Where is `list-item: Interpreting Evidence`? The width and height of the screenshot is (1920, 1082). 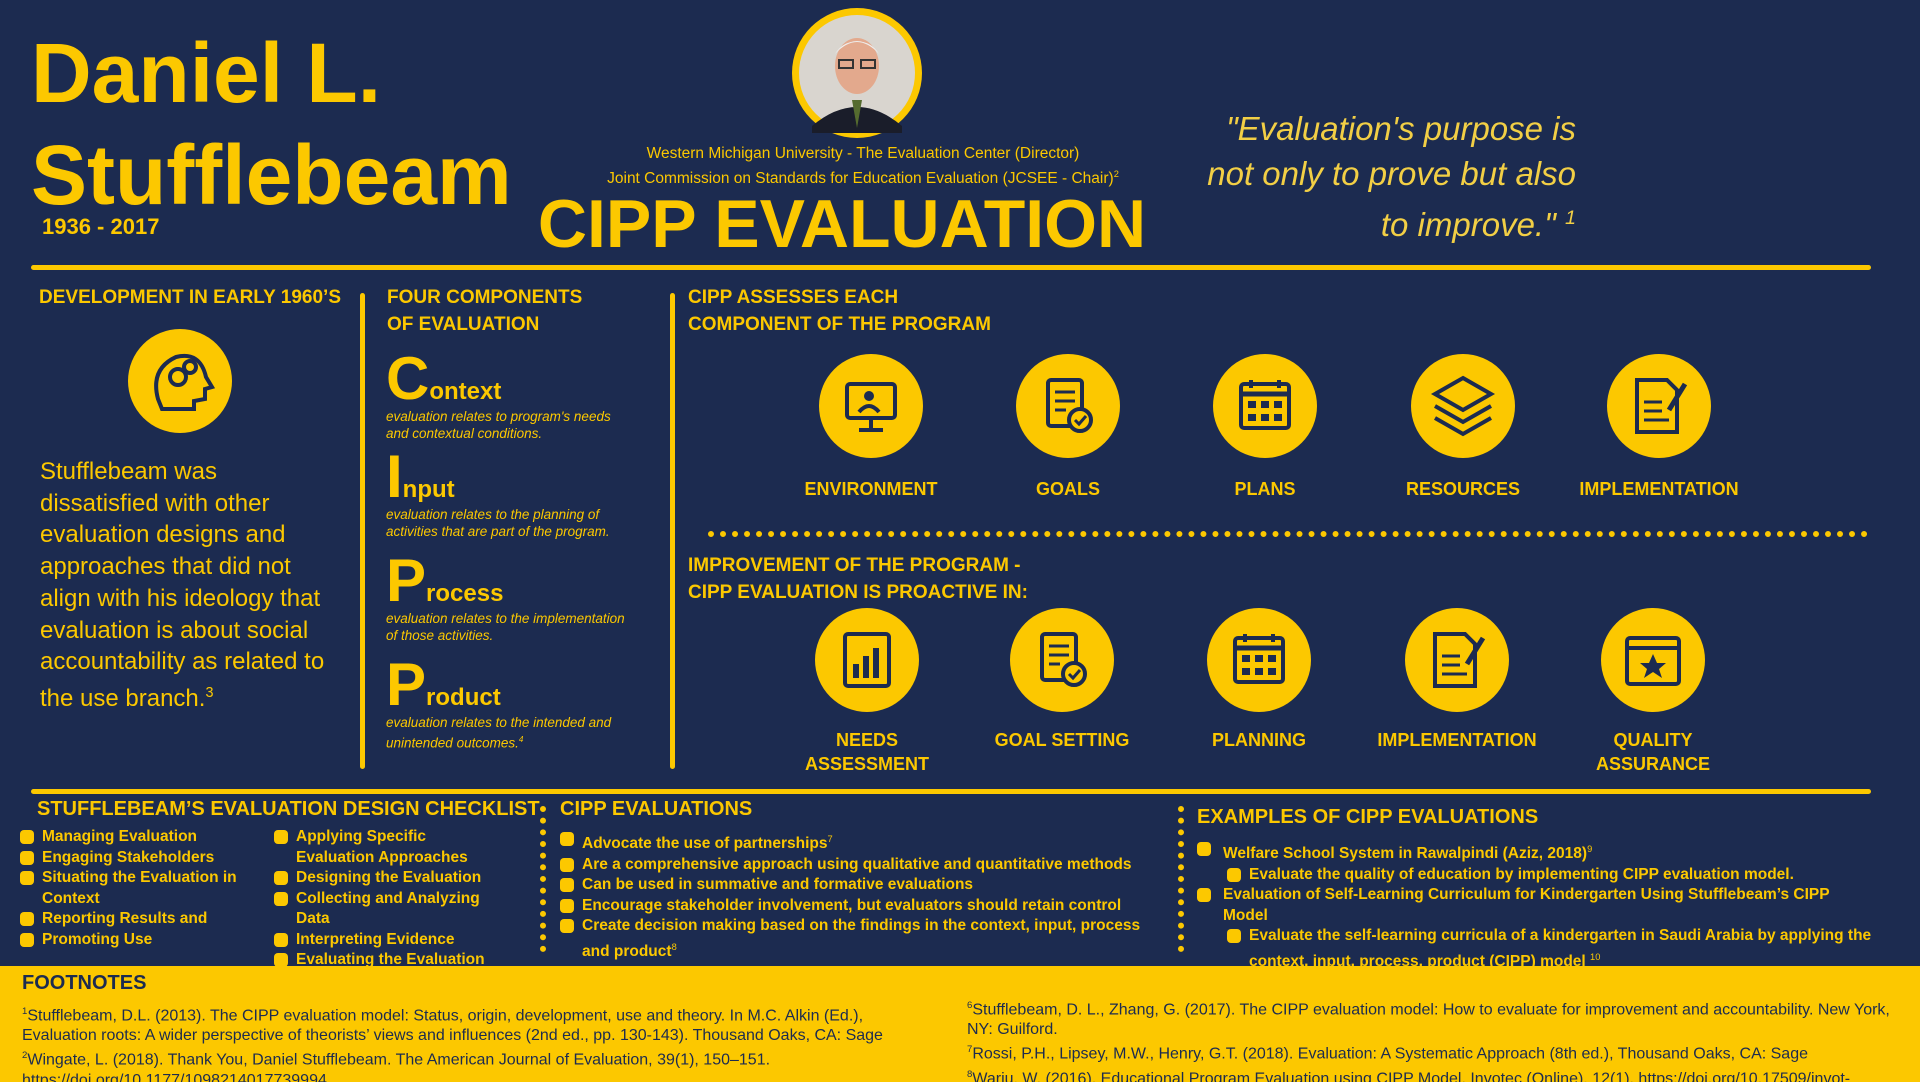
list-item: Interpreting Evidence is located at coordinates (389, 940).